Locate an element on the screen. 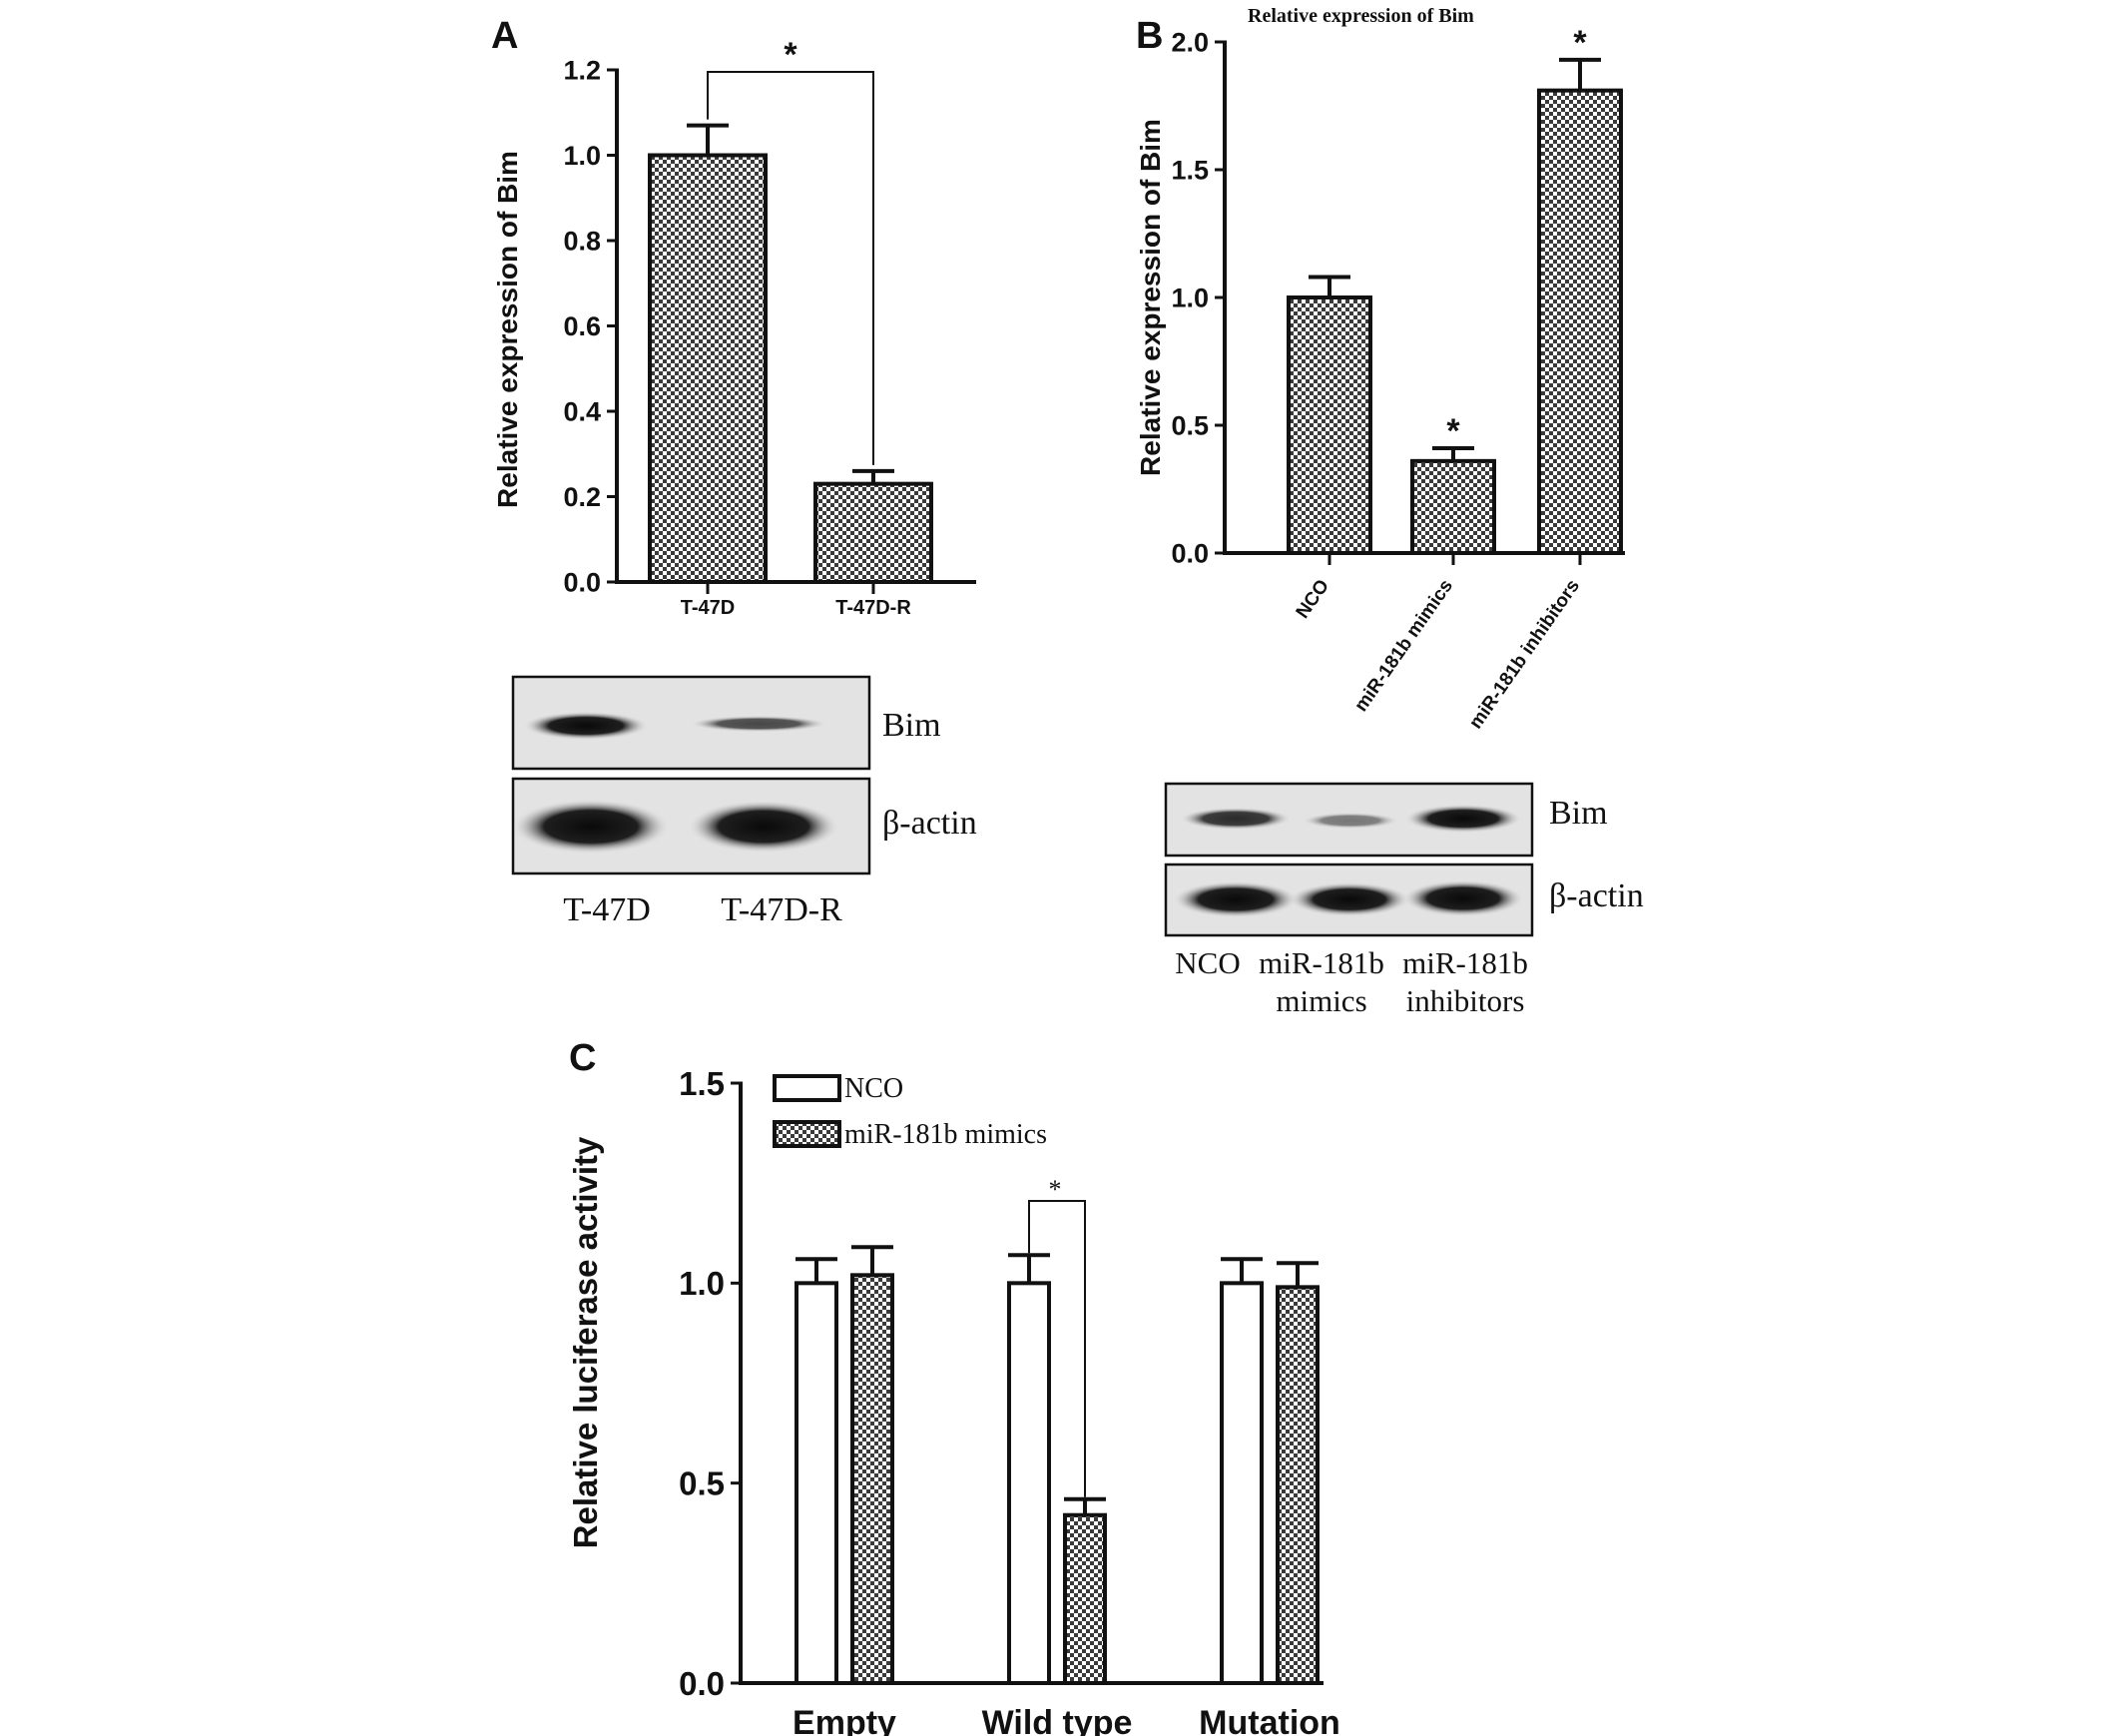 The height and width of the screenshot is (1736, 2122). chart-b-xtick-label: miR-181b inhibitors is located at coordinates (1525, 654).